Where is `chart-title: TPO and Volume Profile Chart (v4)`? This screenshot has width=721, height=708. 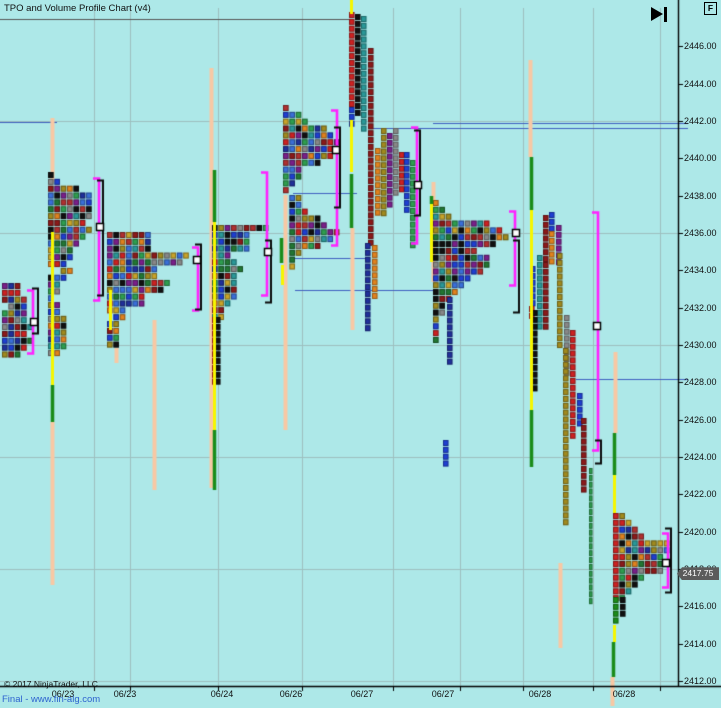
chart-title: TPO and Volume Profile Chart (v4) is located at coordinates (77, 8).